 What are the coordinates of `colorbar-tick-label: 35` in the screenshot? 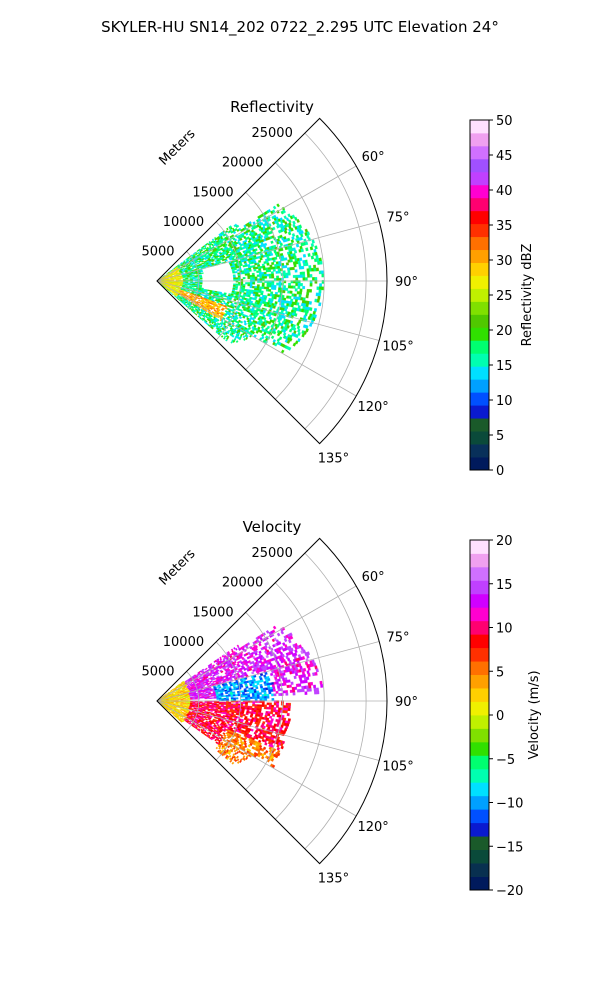 It's located at (504, 226).